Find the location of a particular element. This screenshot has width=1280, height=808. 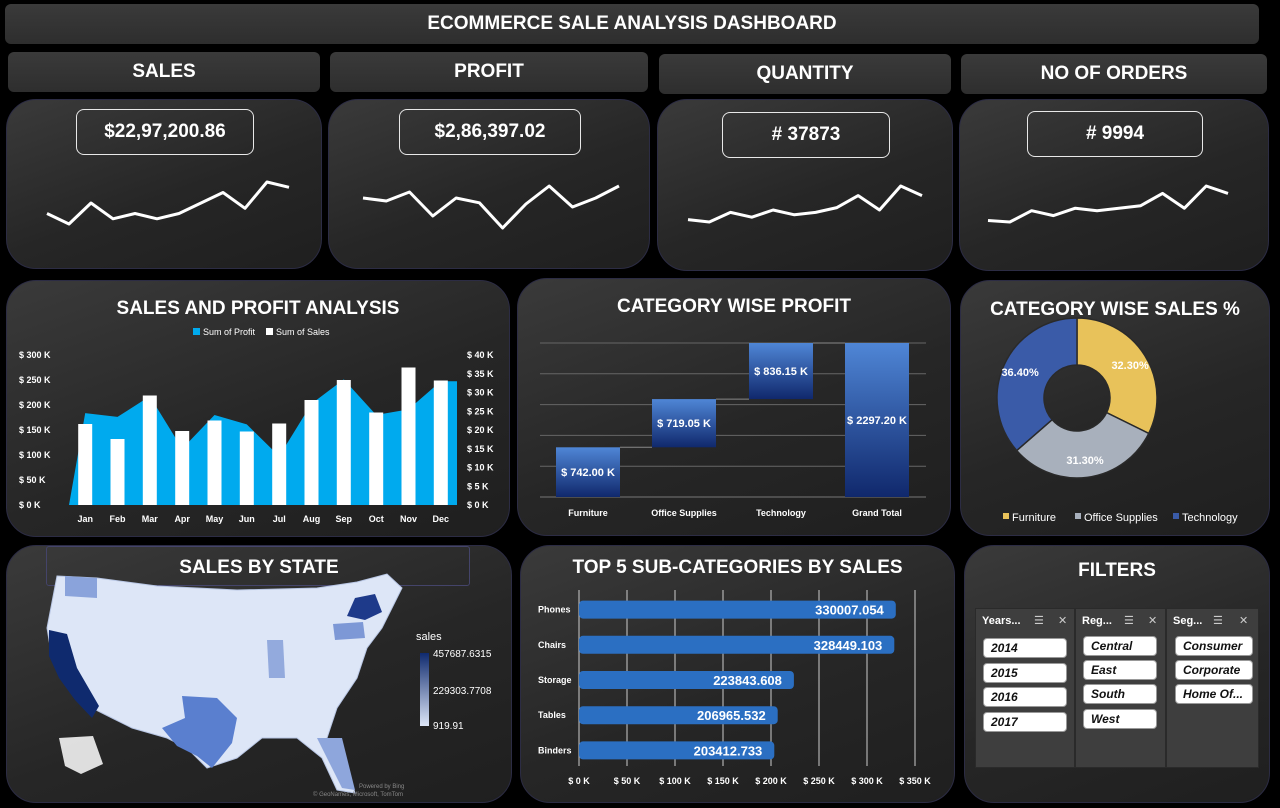

waterfall-data-label: $ 742.00 K is located at coordinates (588, 473).